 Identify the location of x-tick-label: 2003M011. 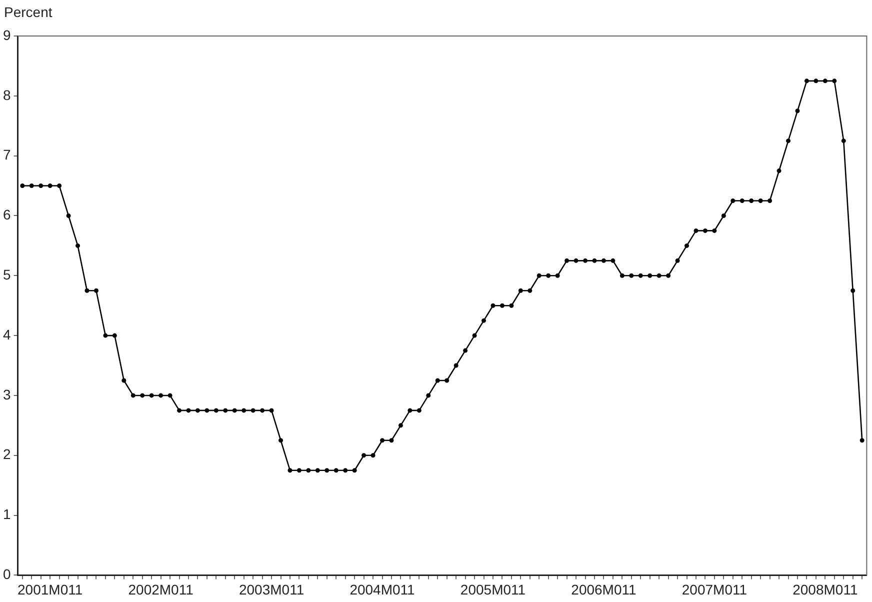
(271, 589).